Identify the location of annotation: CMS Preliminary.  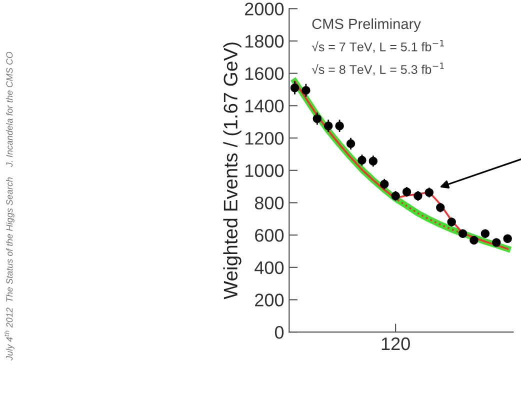
(366, 25).